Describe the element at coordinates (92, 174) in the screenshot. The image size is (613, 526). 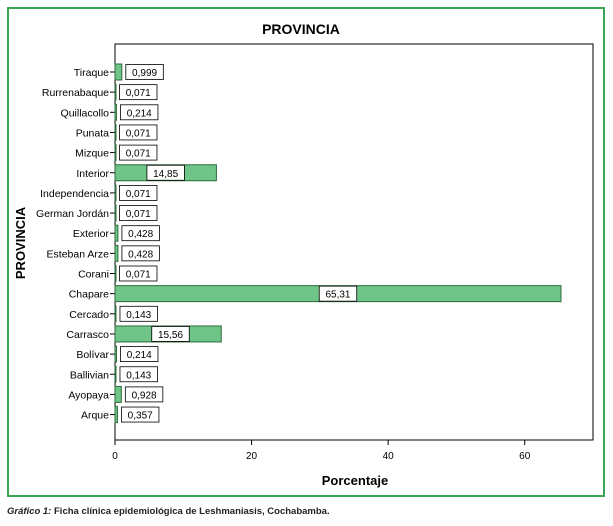
I see `category-label: Interior` at that location.